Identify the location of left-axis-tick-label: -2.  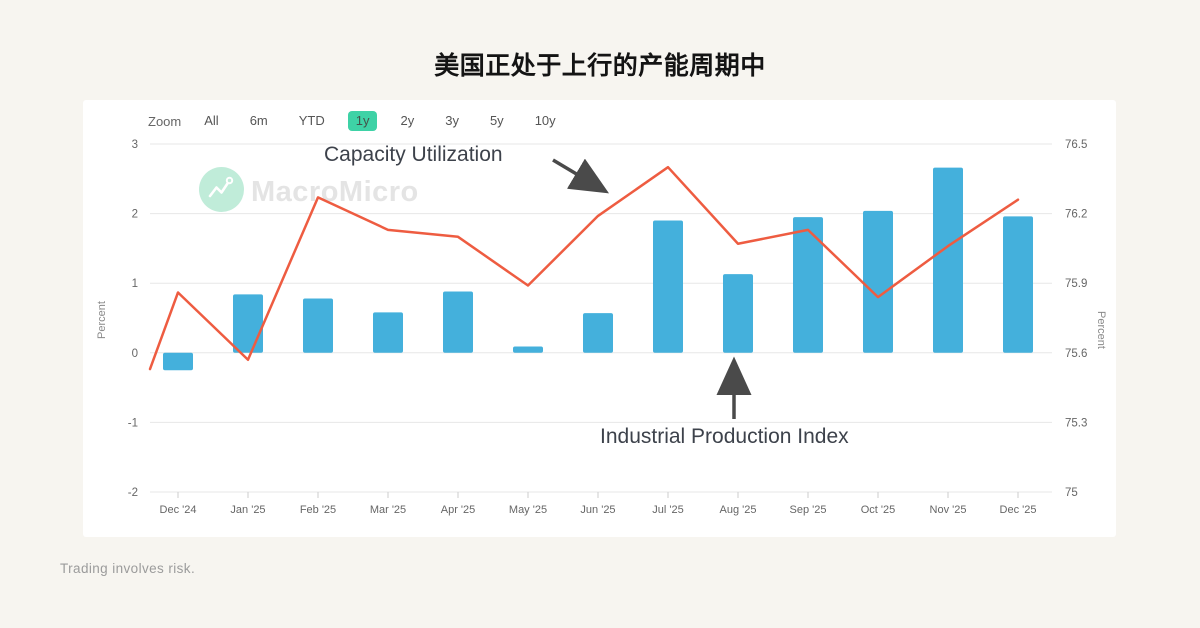
(133, 493).